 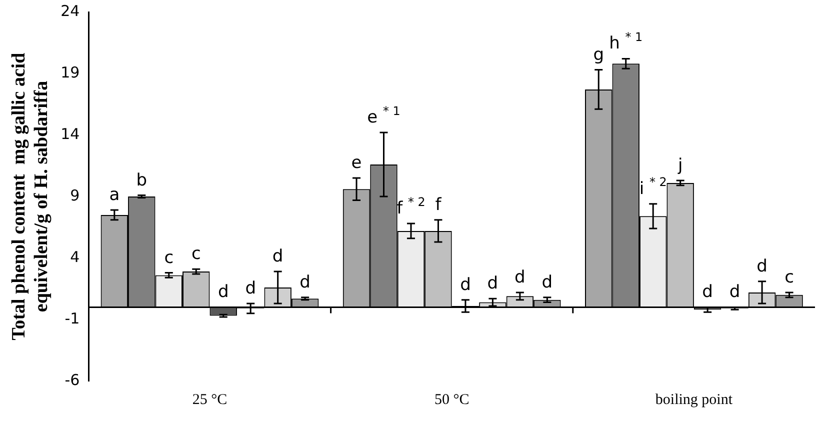 I want to click on annotation: b, so click(x=142, y=180).